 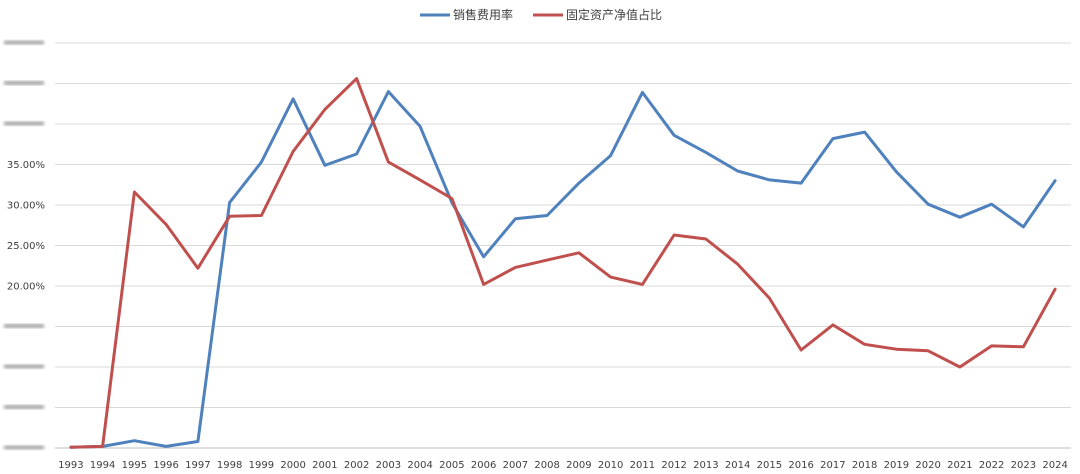 I want to click on x-tick-label: 1997, so click(x=197, y=465).